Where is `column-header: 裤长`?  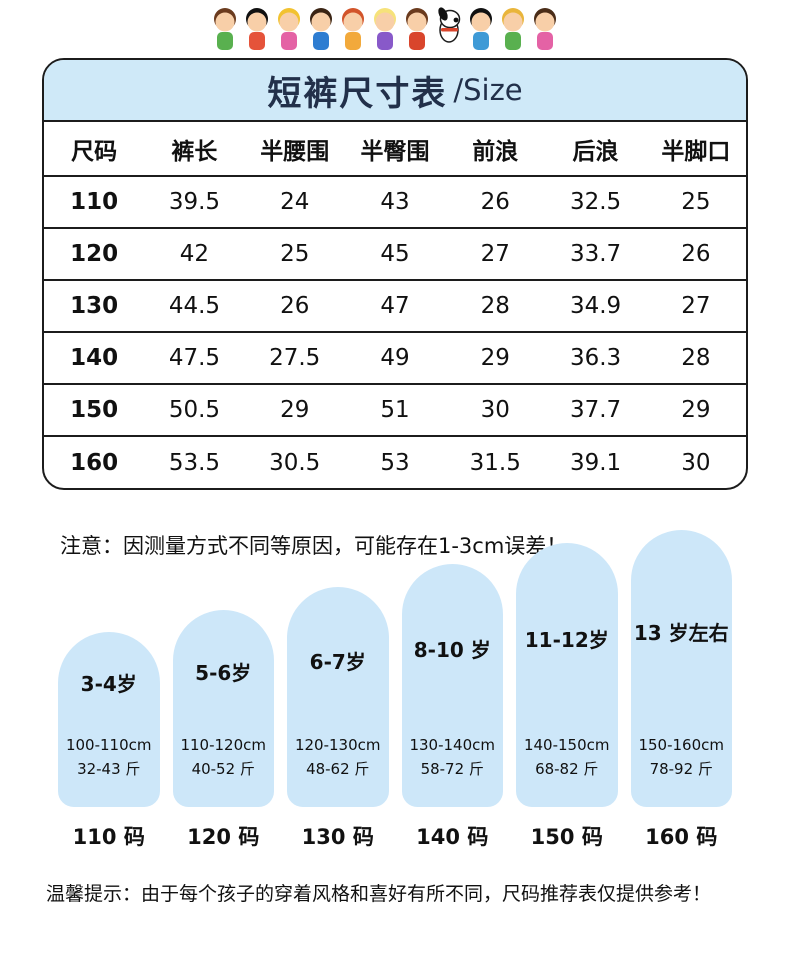
column-header: 裤长 is located at coordinates (194, 149).